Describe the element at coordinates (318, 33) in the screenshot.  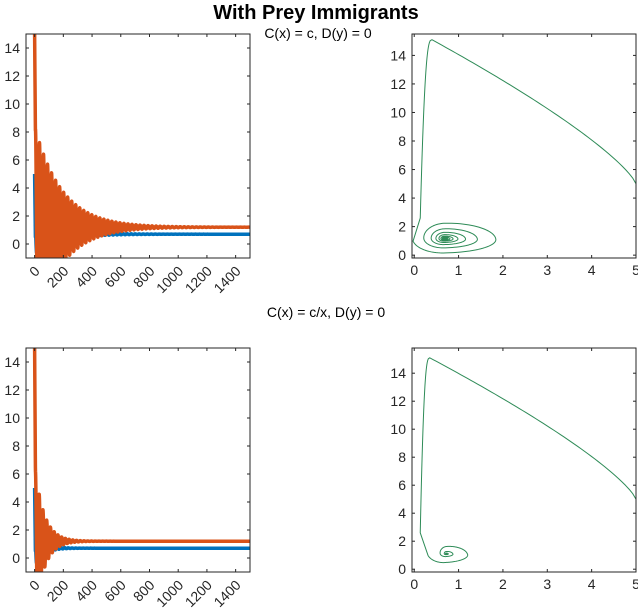
I see `subtitle-top: C(x) = c, D(y) = 0` at that location.